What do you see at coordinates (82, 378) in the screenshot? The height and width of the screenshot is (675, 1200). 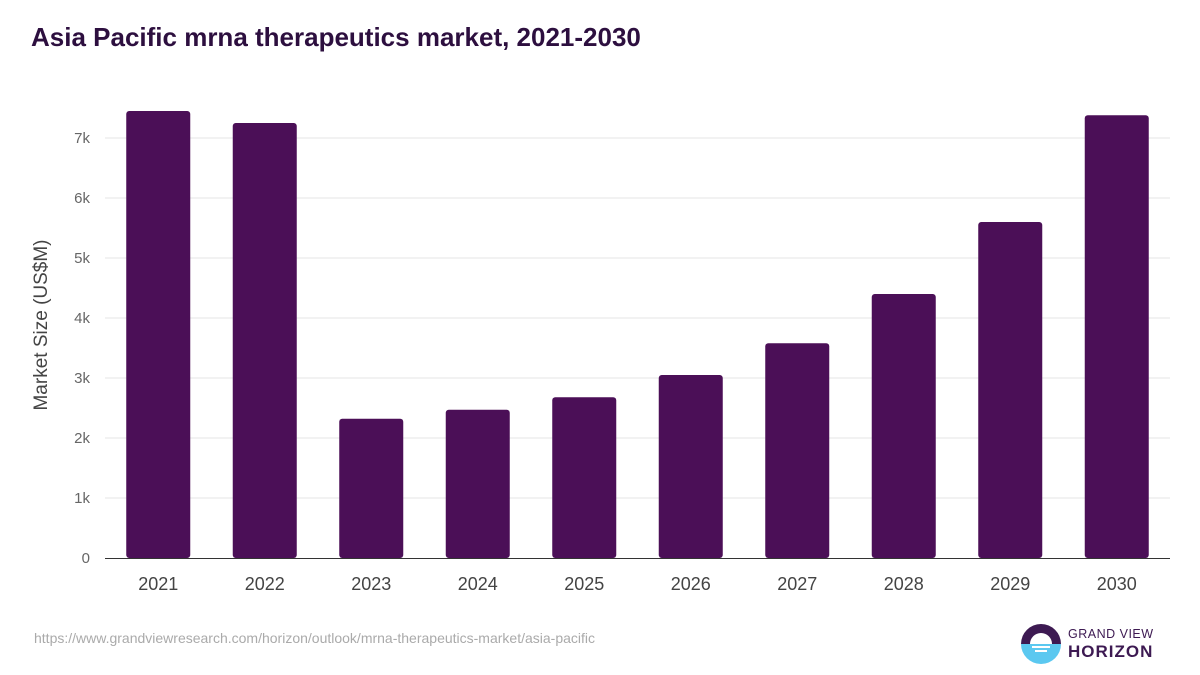 I see `y-tick-label: 3k` at bounding box center [82, 378].